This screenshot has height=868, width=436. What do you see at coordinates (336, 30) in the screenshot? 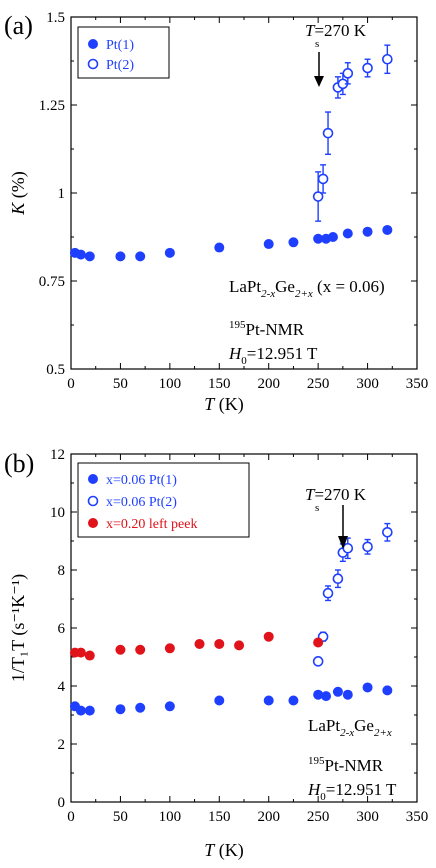
I see `panel-a-ts-label: T=270 K` at bounding box center [336, 30].